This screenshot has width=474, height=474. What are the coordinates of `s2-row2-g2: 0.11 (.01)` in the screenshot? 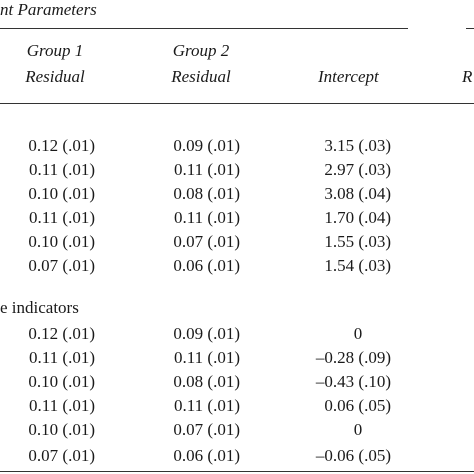 It's located at (207, 357).